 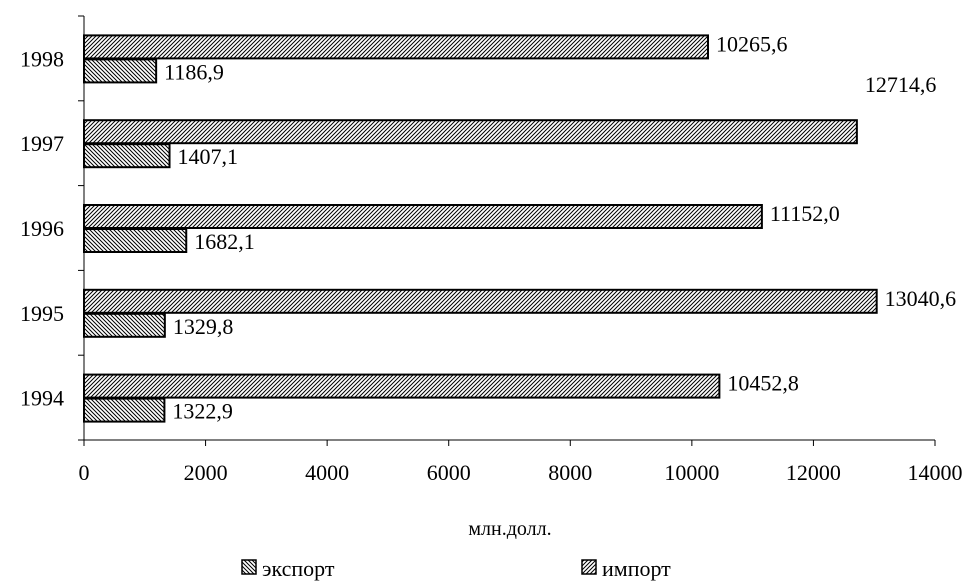 I want to click on data-label-export: 1407,1, so click(x=208, y=156).